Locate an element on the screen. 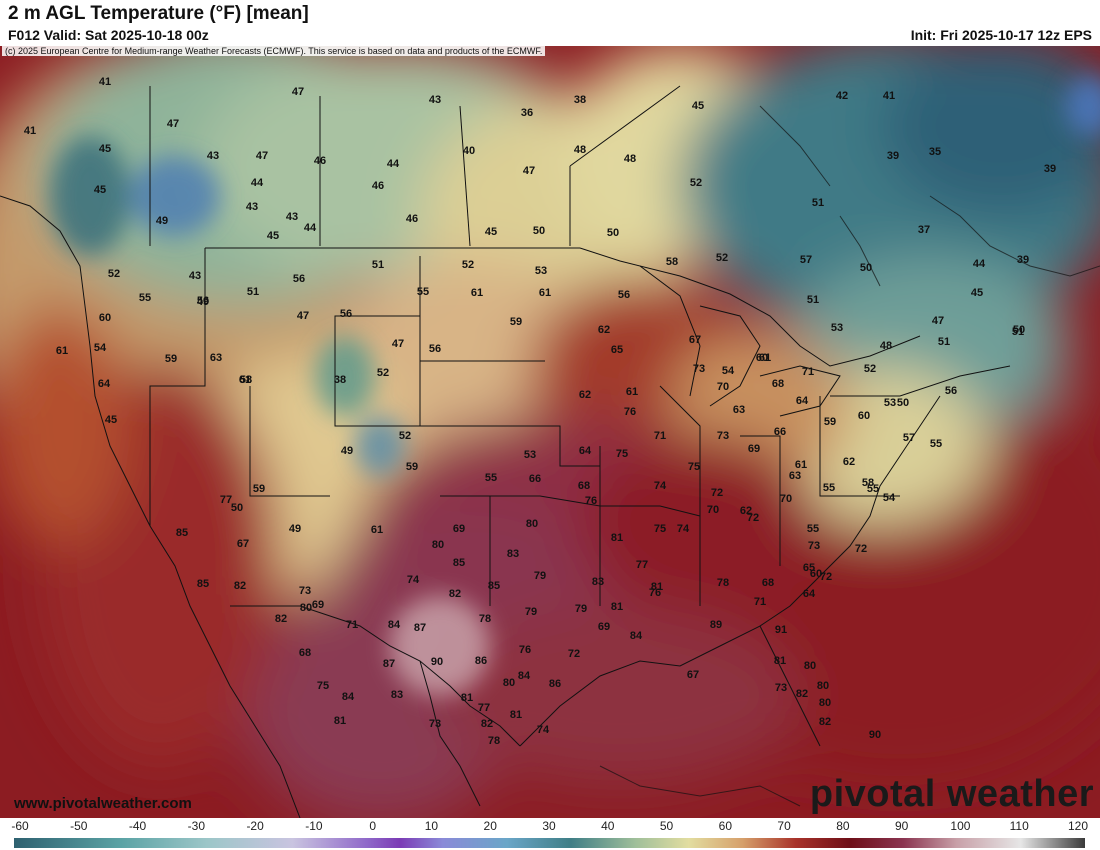 The height and width of the screenshot is (850, 1100). temperature-value: 68 is located at coordinates (768, 583).